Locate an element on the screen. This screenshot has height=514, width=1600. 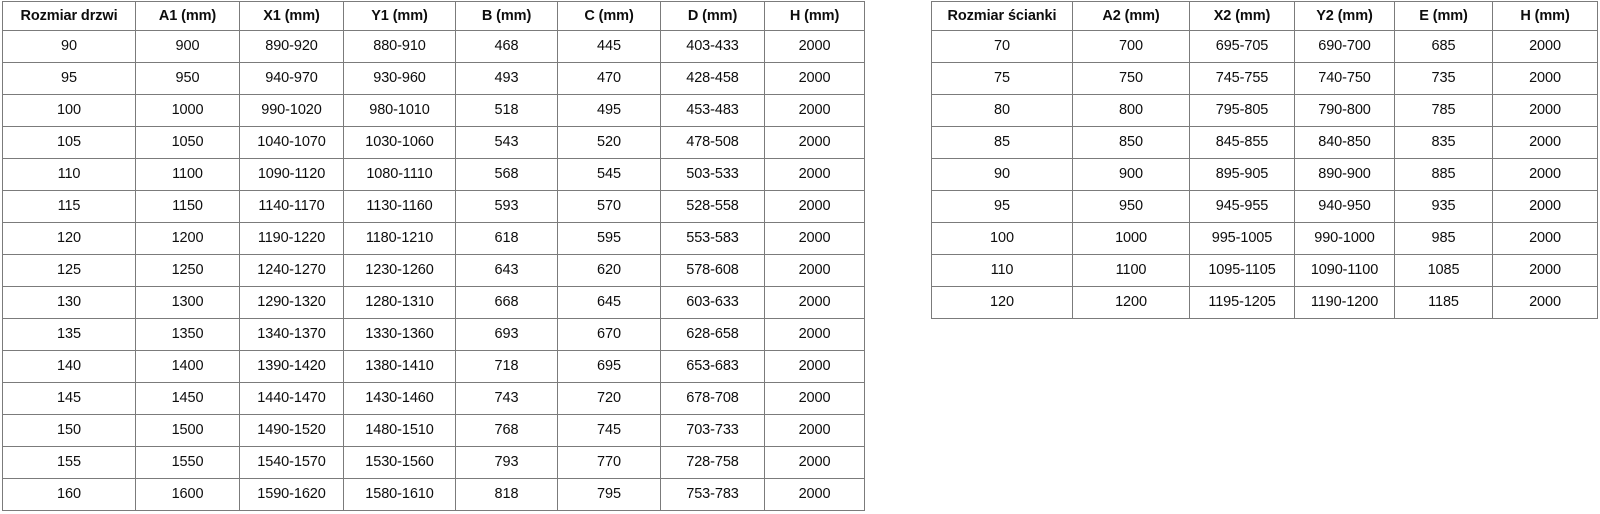
table-cell: 720 is located at coordinates (609, 398).